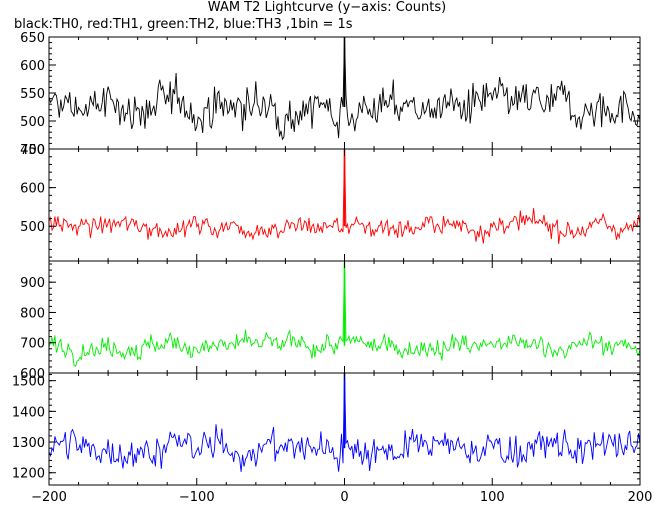 The image size is (654, 505). I want to click on y-tick-label: 1400, so click(28, 412).